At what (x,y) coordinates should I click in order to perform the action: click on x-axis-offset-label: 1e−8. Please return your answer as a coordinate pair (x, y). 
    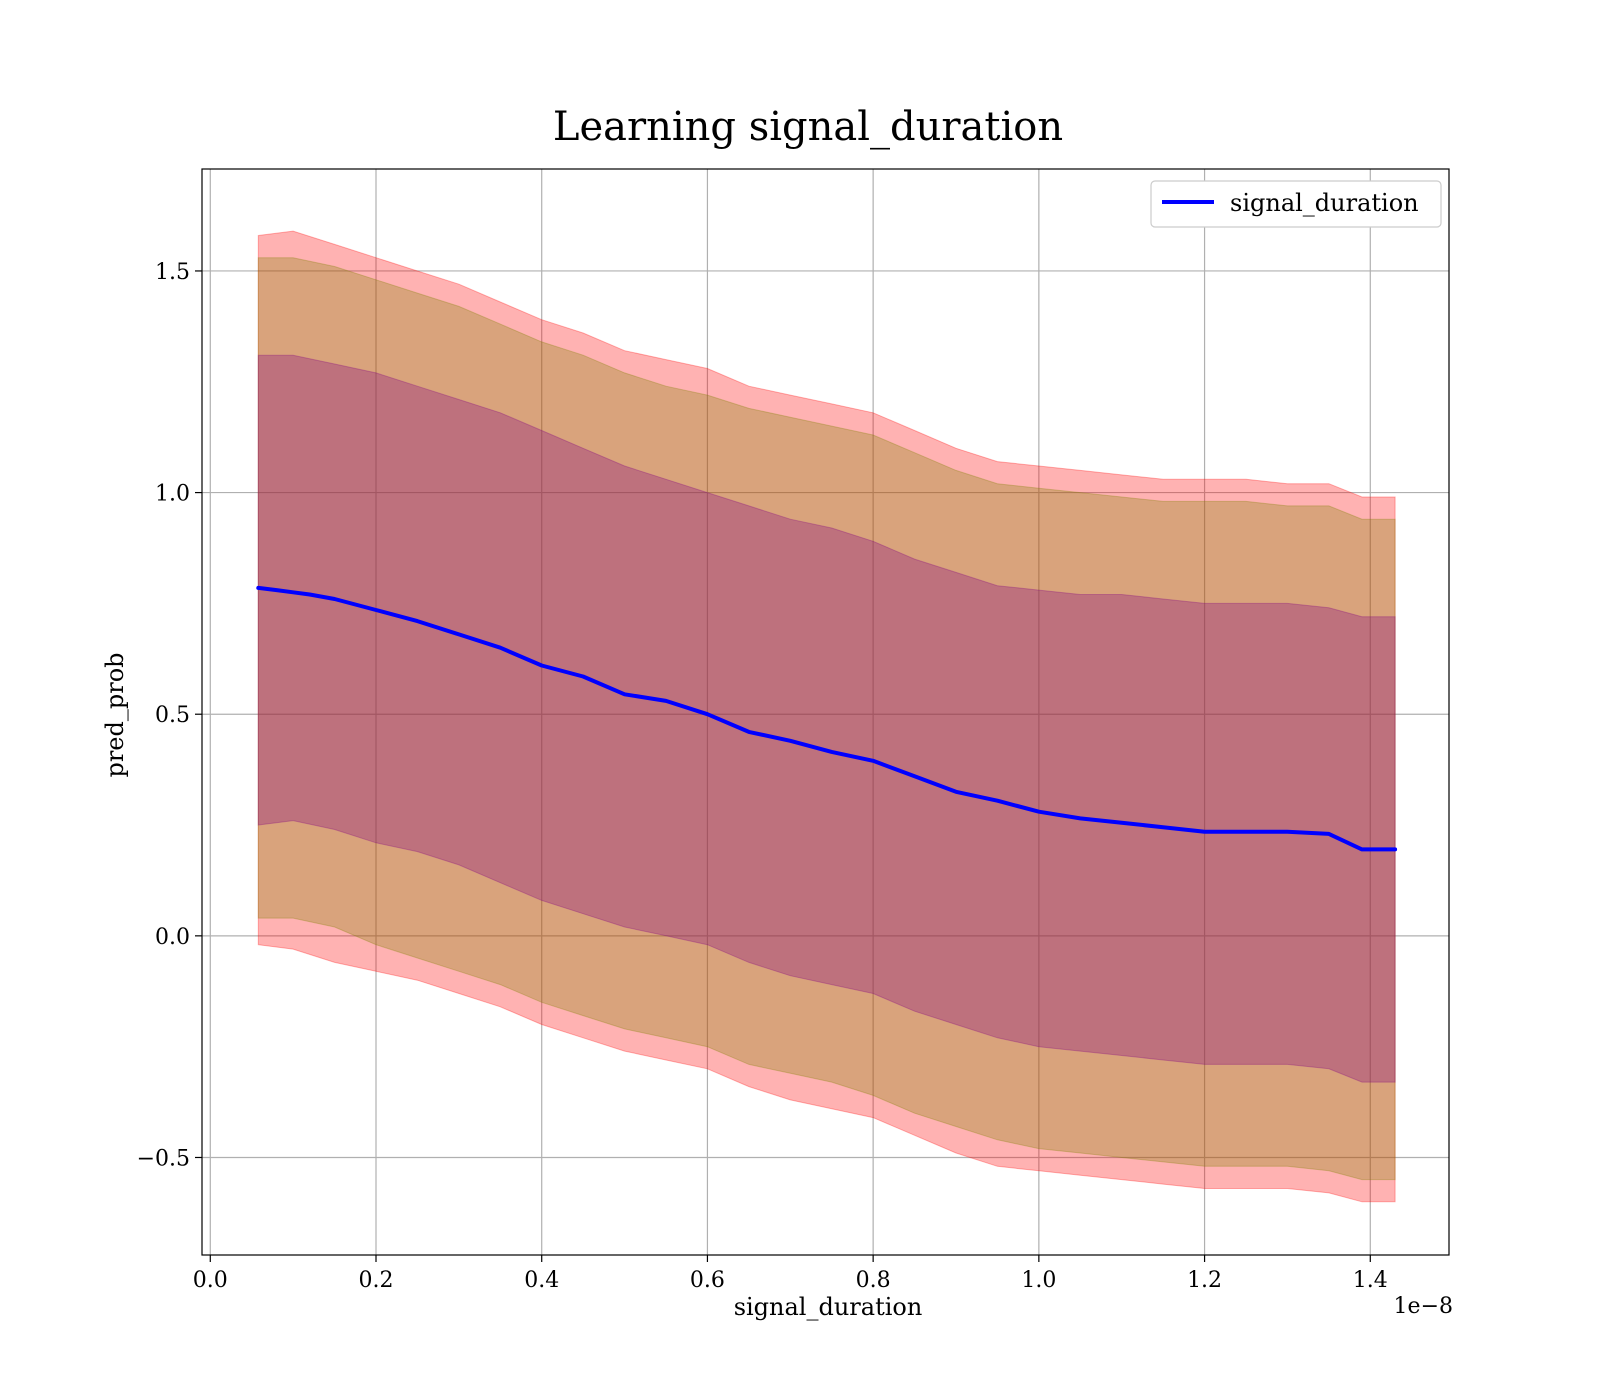
    Looking at the image, I should click on (1423, 1306).